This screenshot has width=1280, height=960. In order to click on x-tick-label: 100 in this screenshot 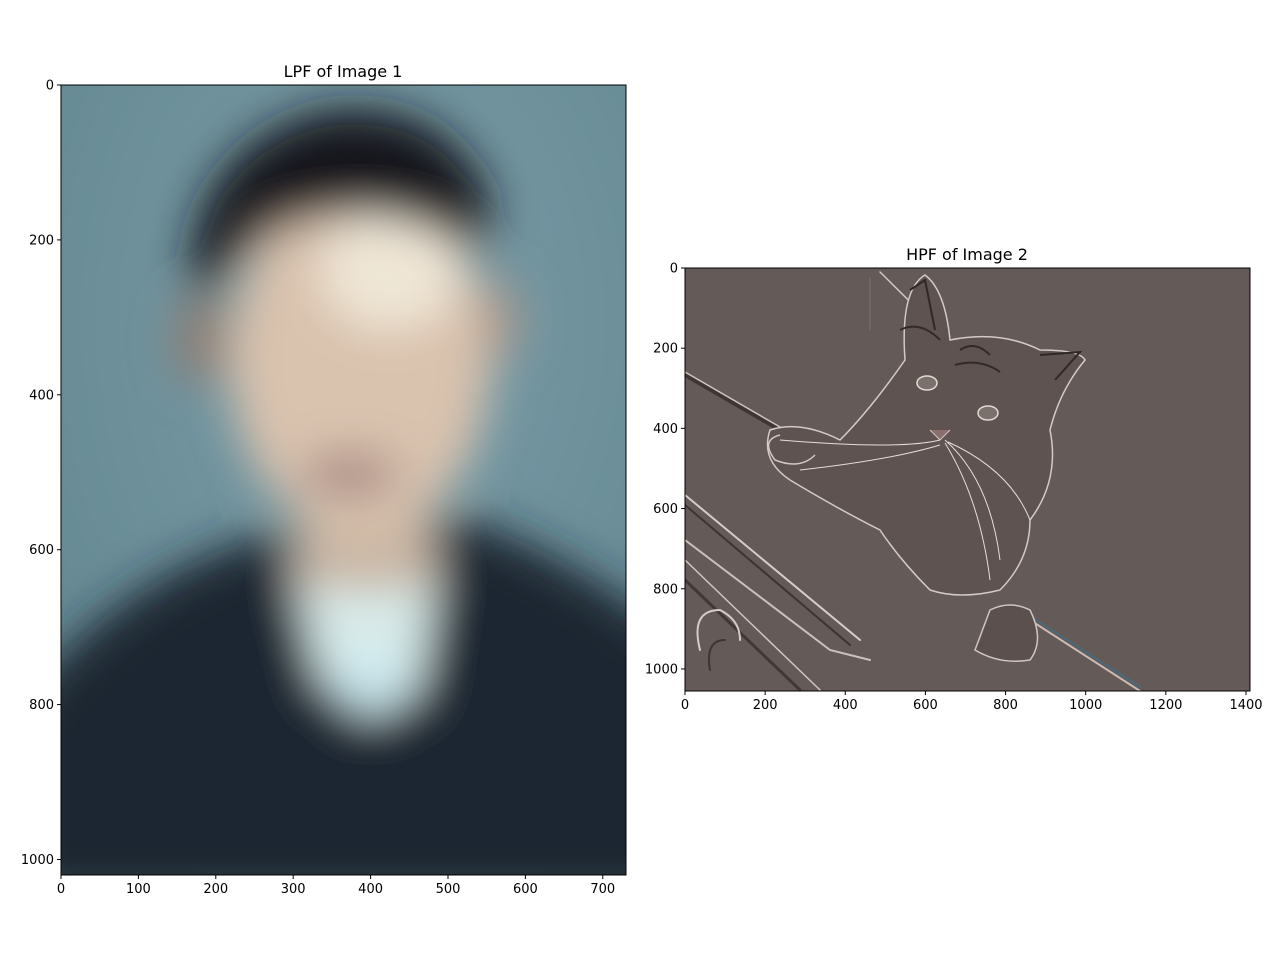, I will do `click(138, 889)`.